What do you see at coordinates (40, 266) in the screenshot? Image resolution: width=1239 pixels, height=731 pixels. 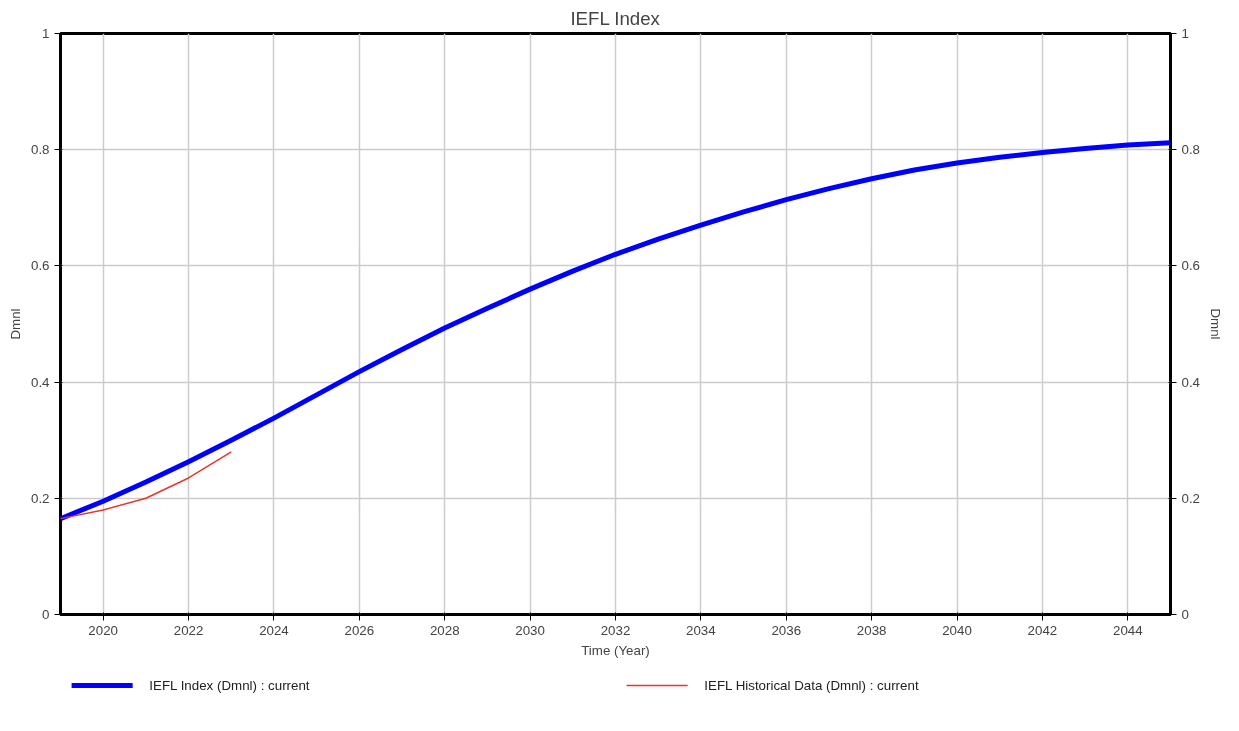 I see `y-tick-label: 0.6` at bounding box center [40, 266].